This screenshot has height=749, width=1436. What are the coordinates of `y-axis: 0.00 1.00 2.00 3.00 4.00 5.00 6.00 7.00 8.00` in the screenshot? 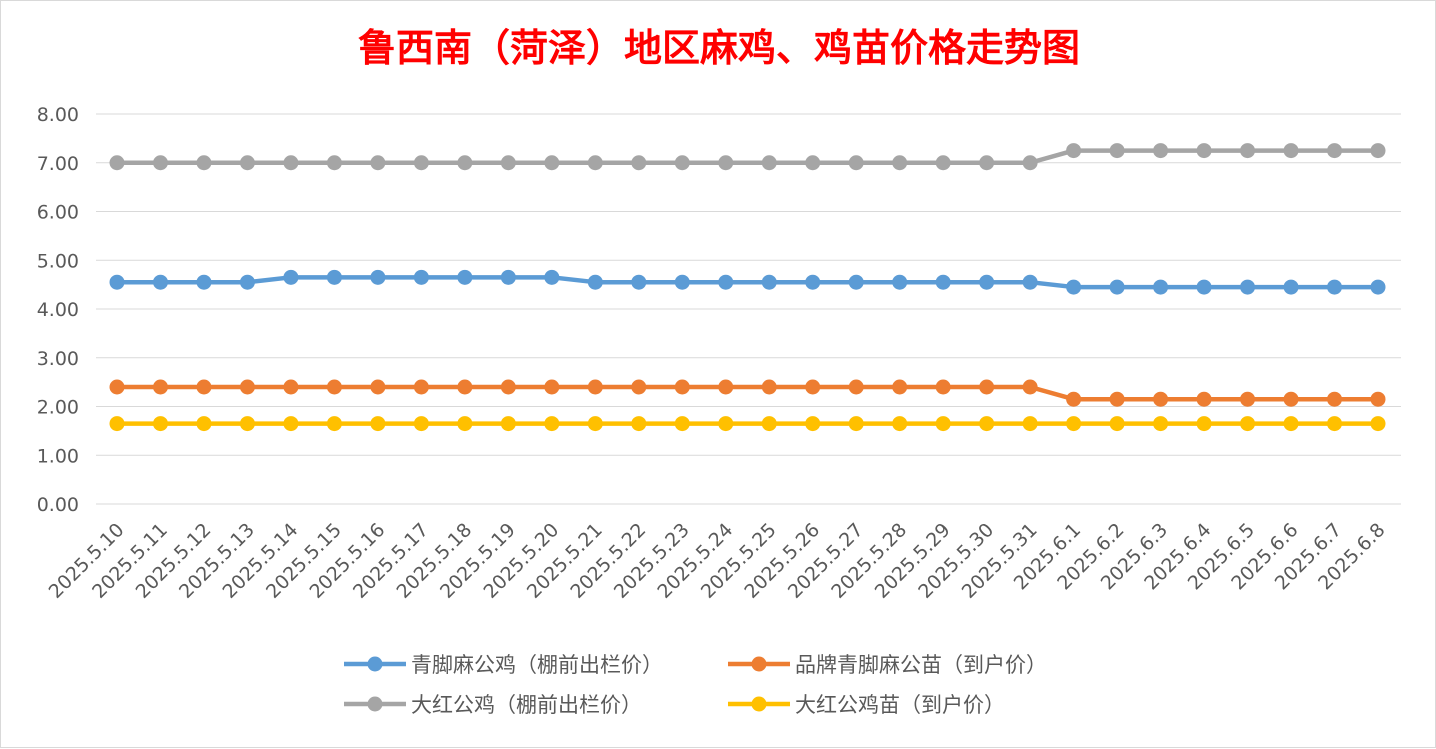 It's located at (58, 310).